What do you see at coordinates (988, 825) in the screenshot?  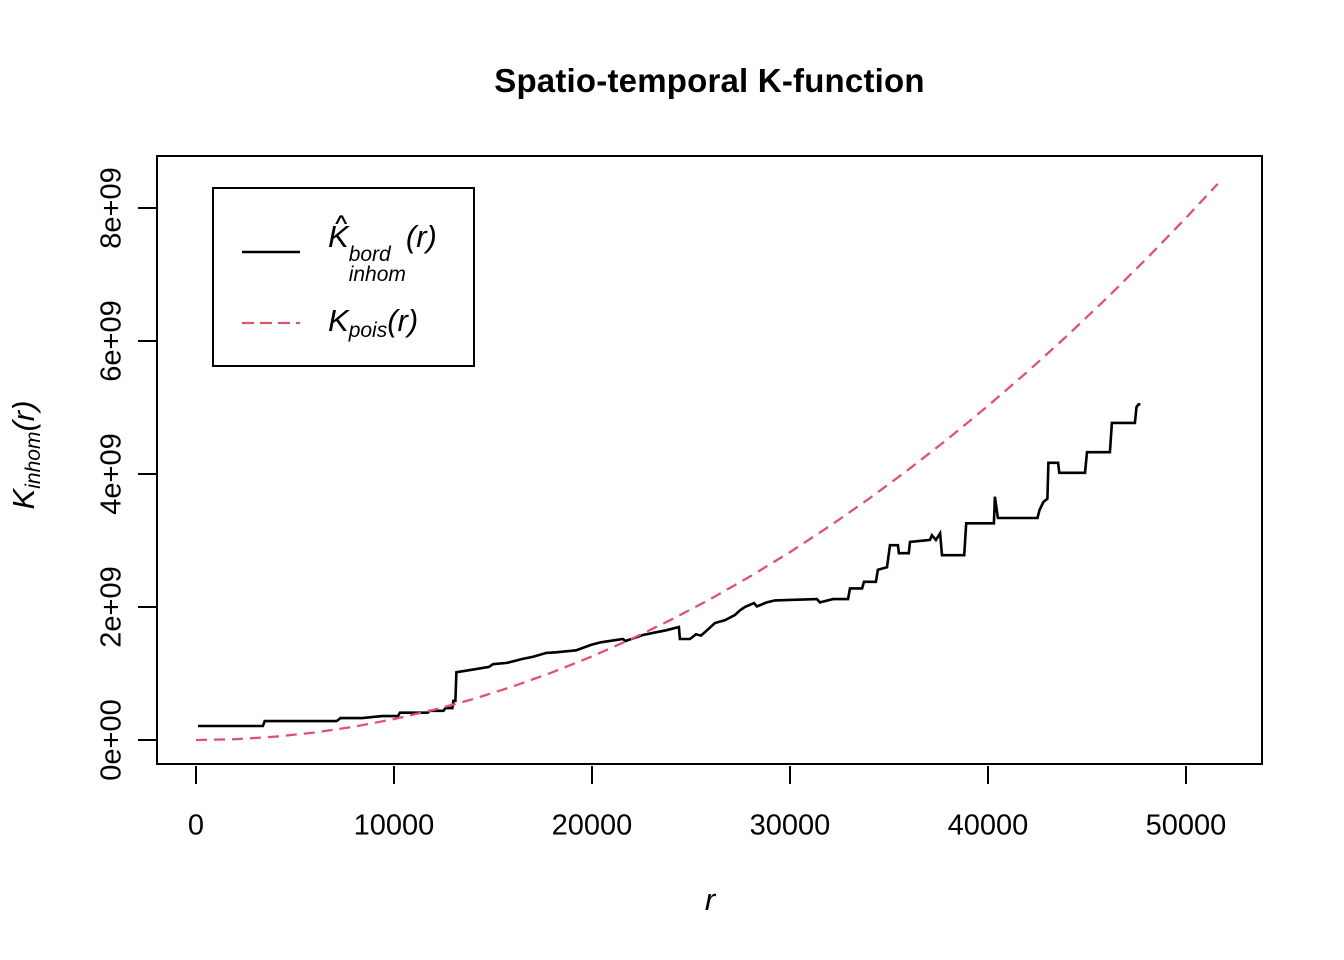 I see `x-tick-label: 40000` at bounding box center [988, 825].